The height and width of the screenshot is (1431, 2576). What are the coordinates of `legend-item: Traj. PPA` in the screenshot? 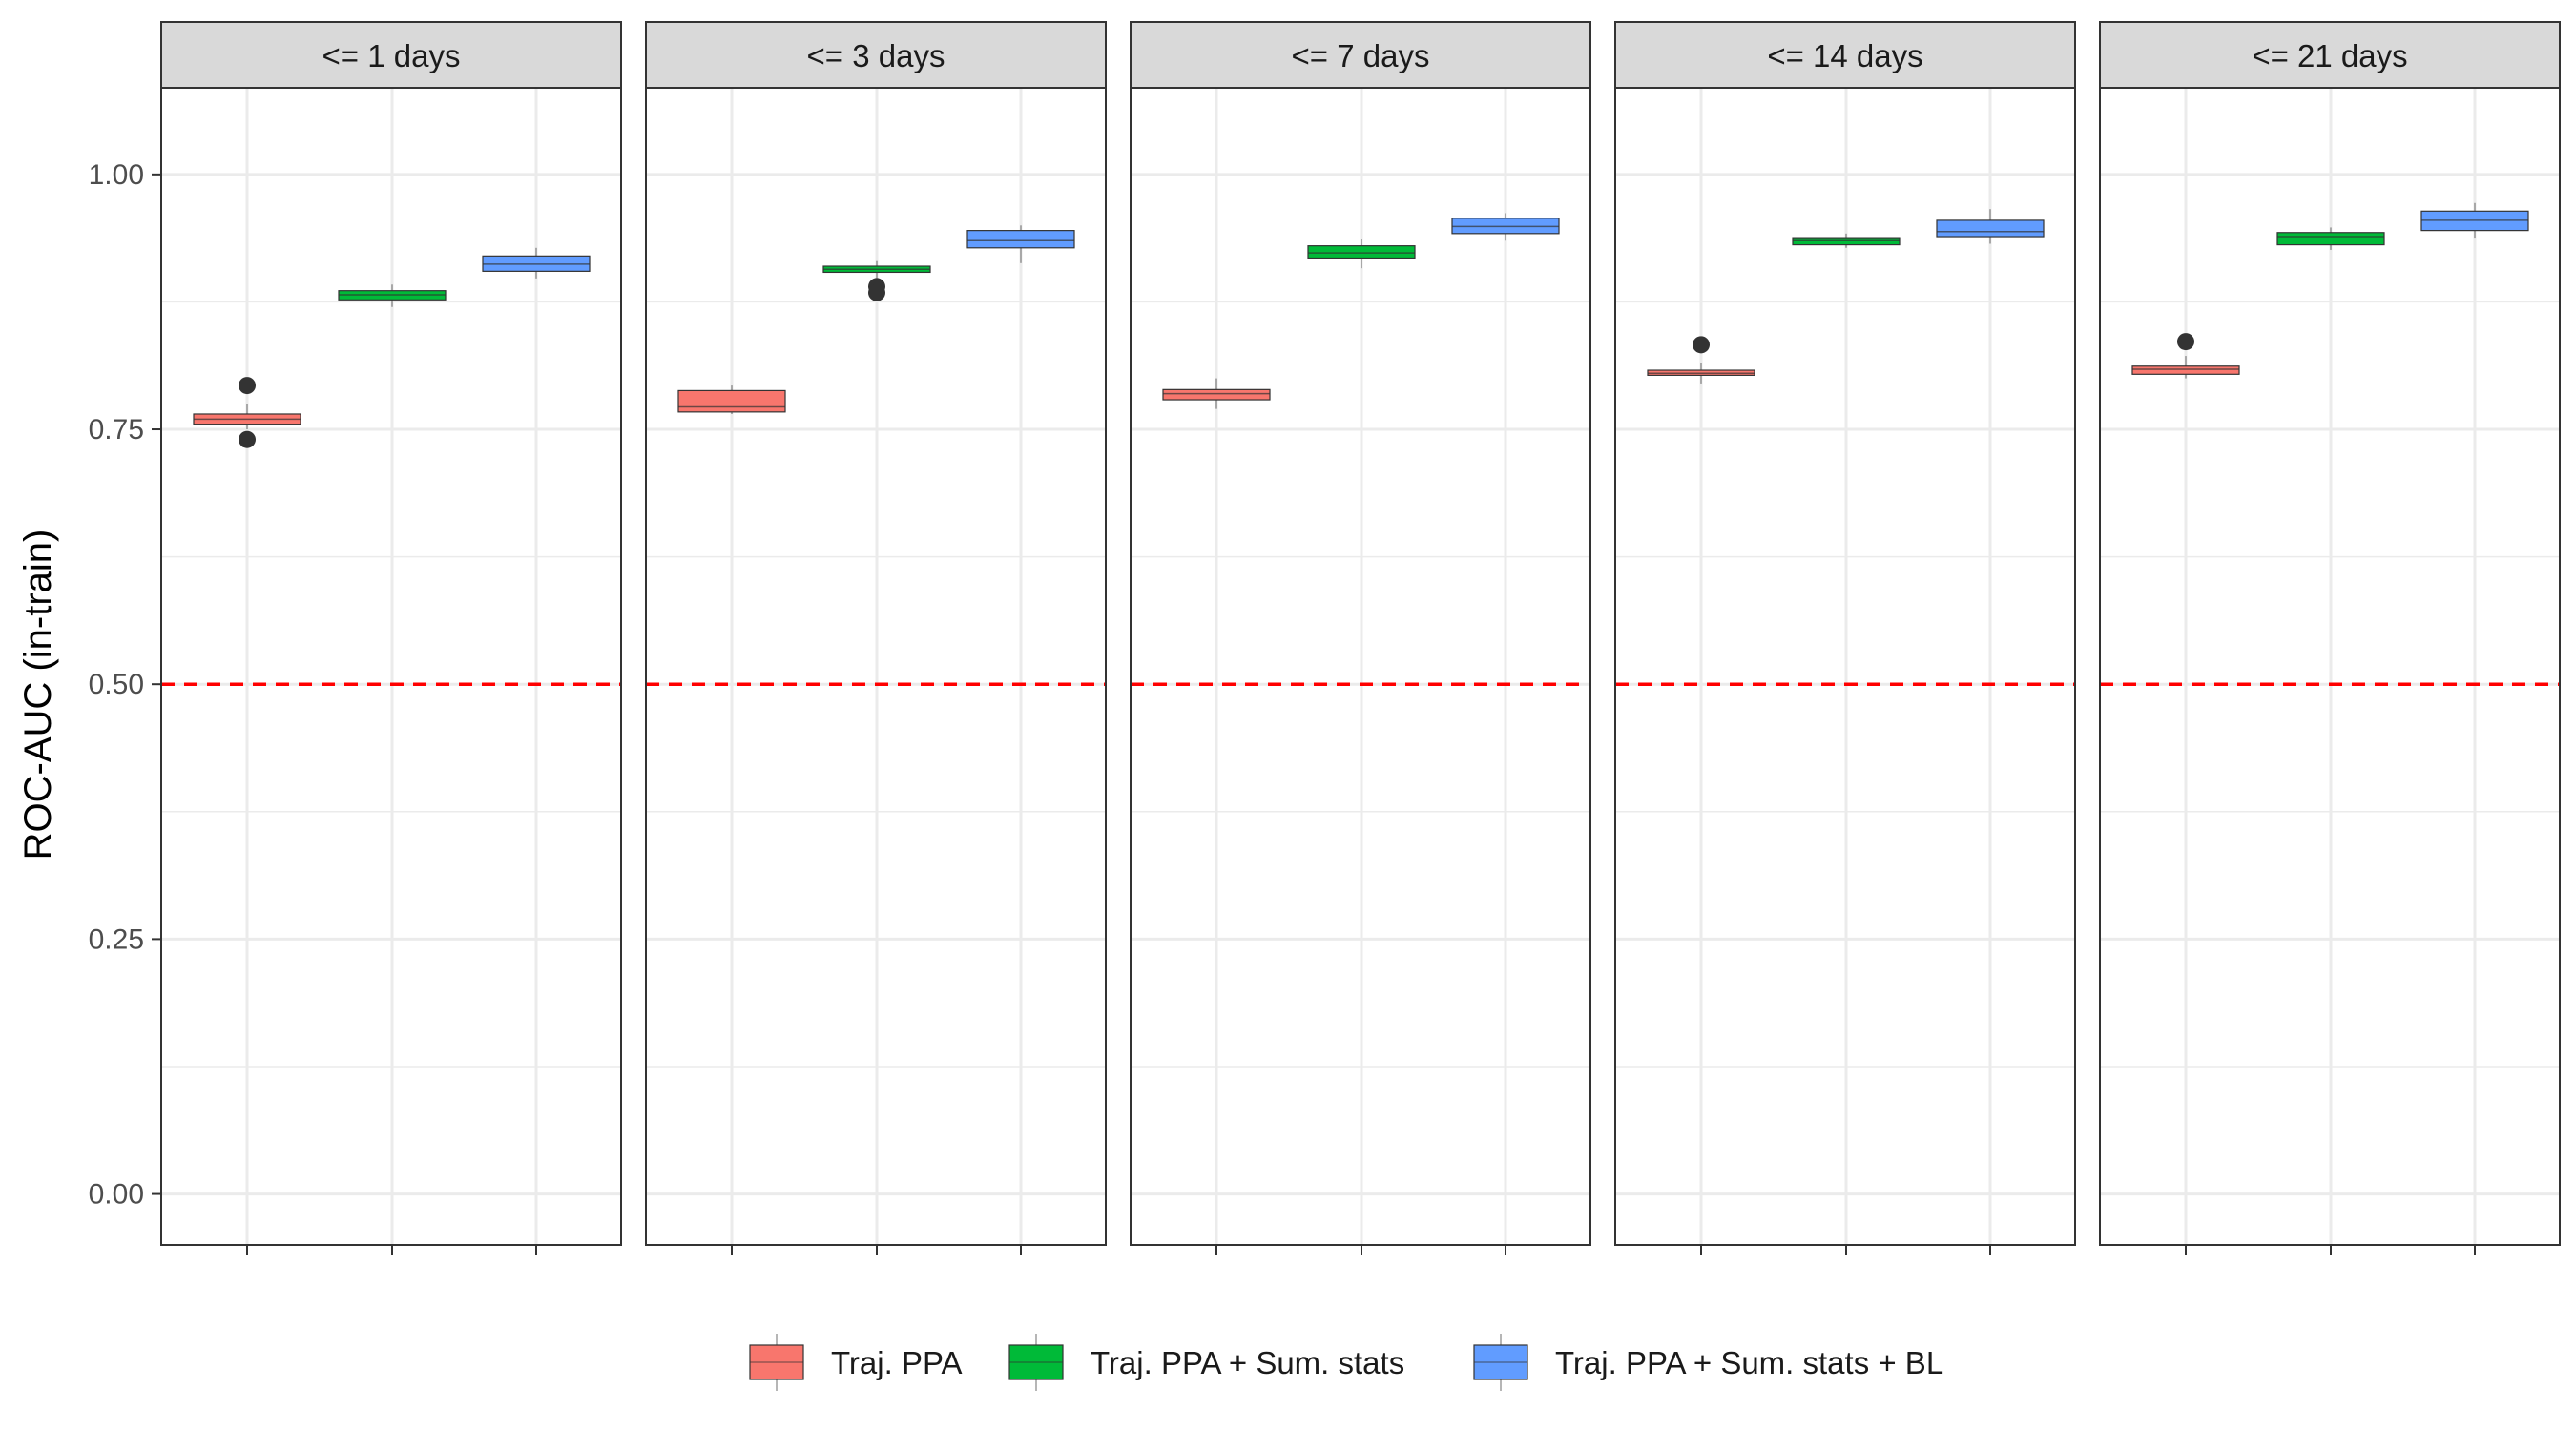 It's located at (856, 1362).